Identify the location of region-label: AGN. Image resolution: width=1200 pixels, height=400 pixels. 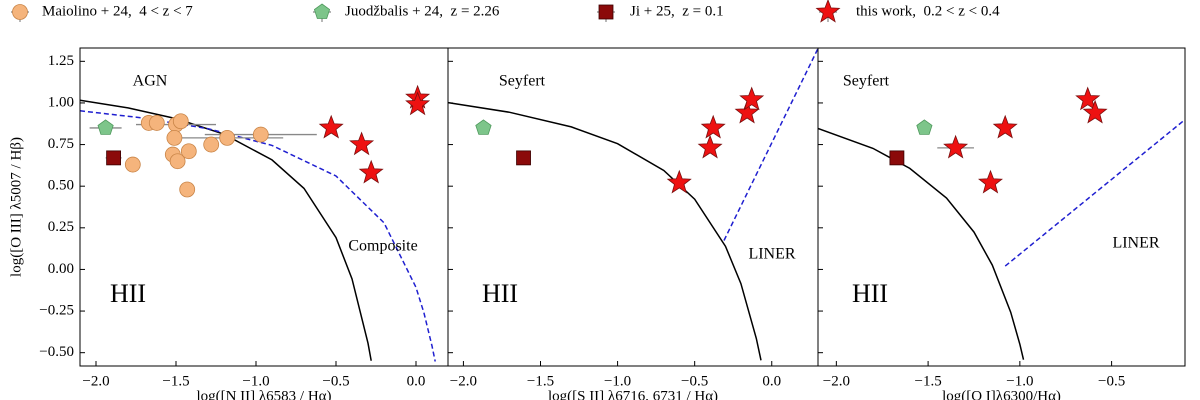
(150, 81).